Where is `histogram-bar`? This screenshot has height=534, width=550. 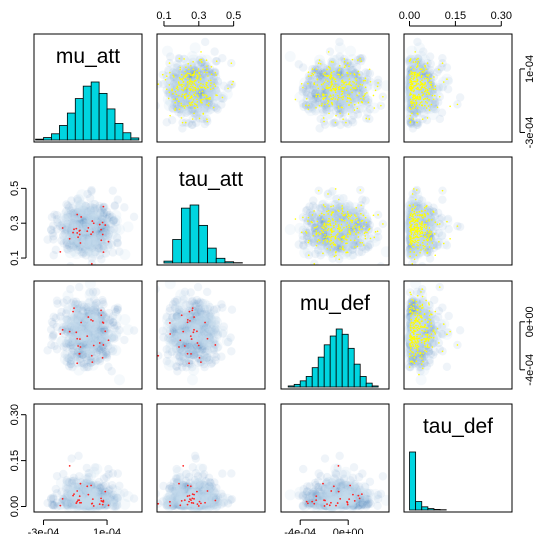 histogram-bar is located at coordinates (95, 111).